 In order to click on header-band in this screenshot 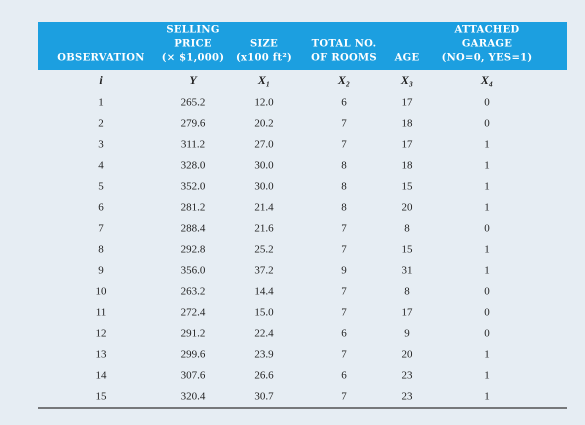, I will do `click(302, 46)`.